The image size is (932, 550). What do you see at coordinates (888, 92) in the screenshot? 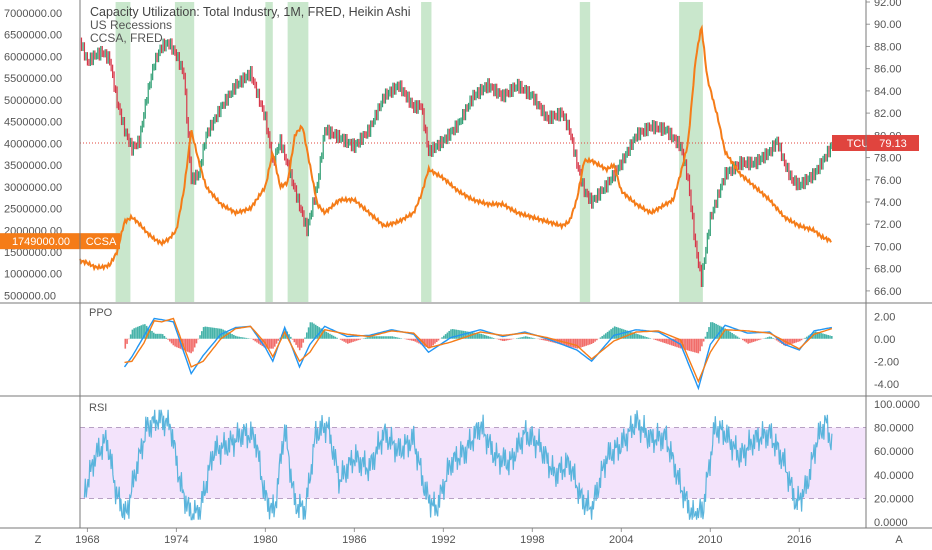
I see `right-axis-tick-4: 84.00` at bounding box center [888, 92].